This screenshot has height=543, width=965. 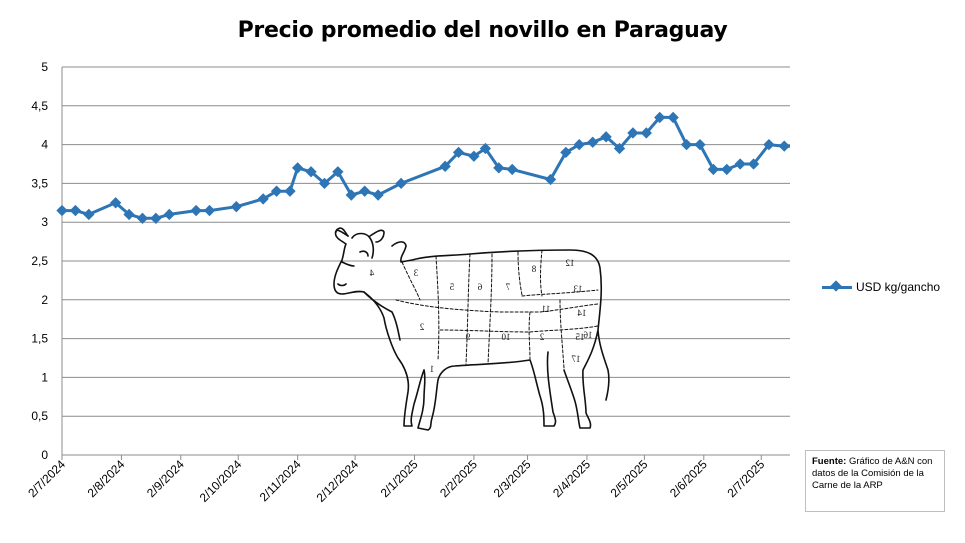 I want to click on legend: USD kg/gancho, so click(x=881, y=287).